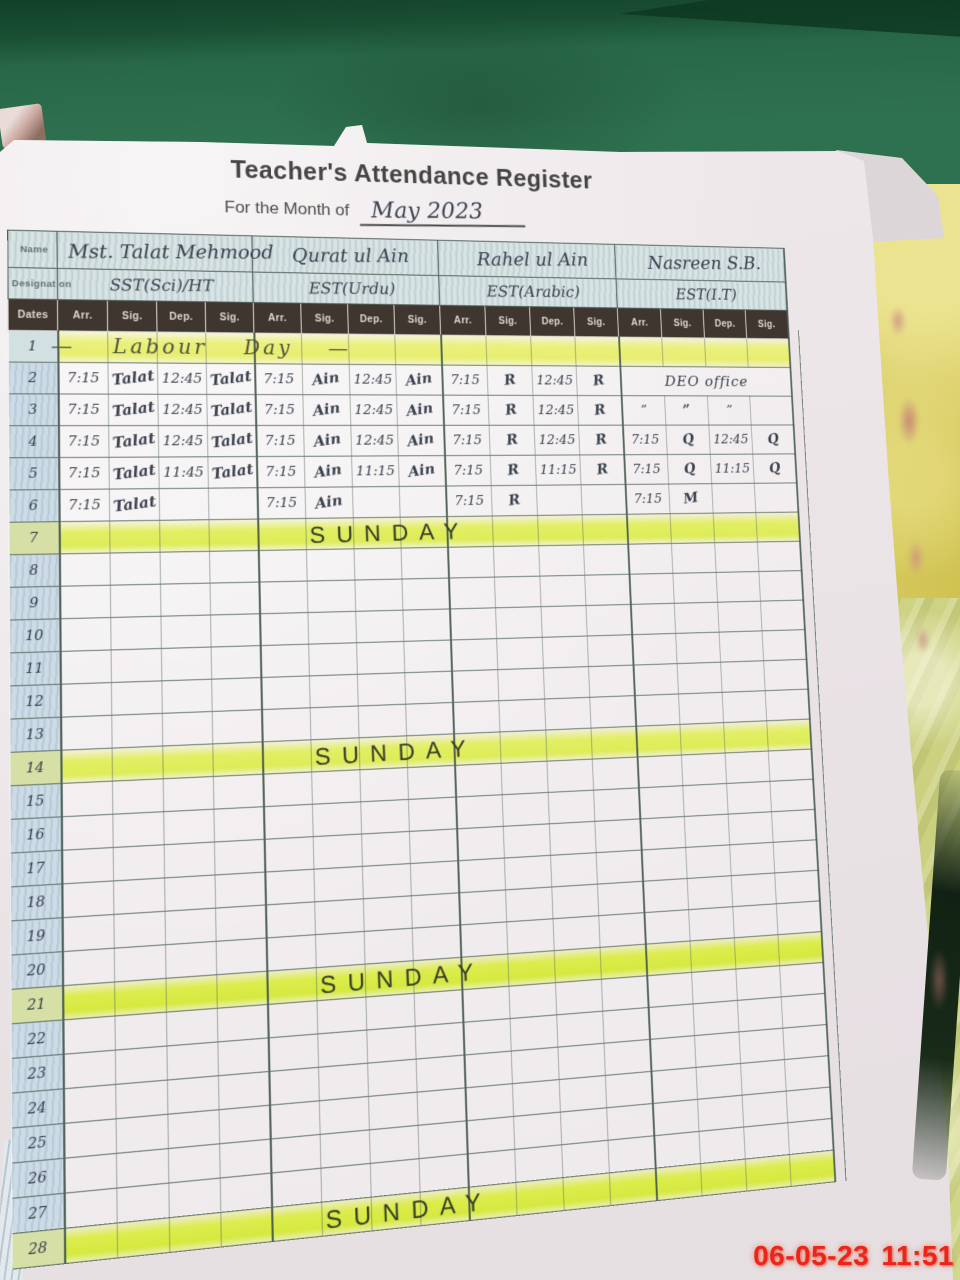 The image size is (960, 1280). What do you see at coordinates (327, 441) in the screenshot?
I see `attendance-cell: Ain` at bounding box center [327, 441].